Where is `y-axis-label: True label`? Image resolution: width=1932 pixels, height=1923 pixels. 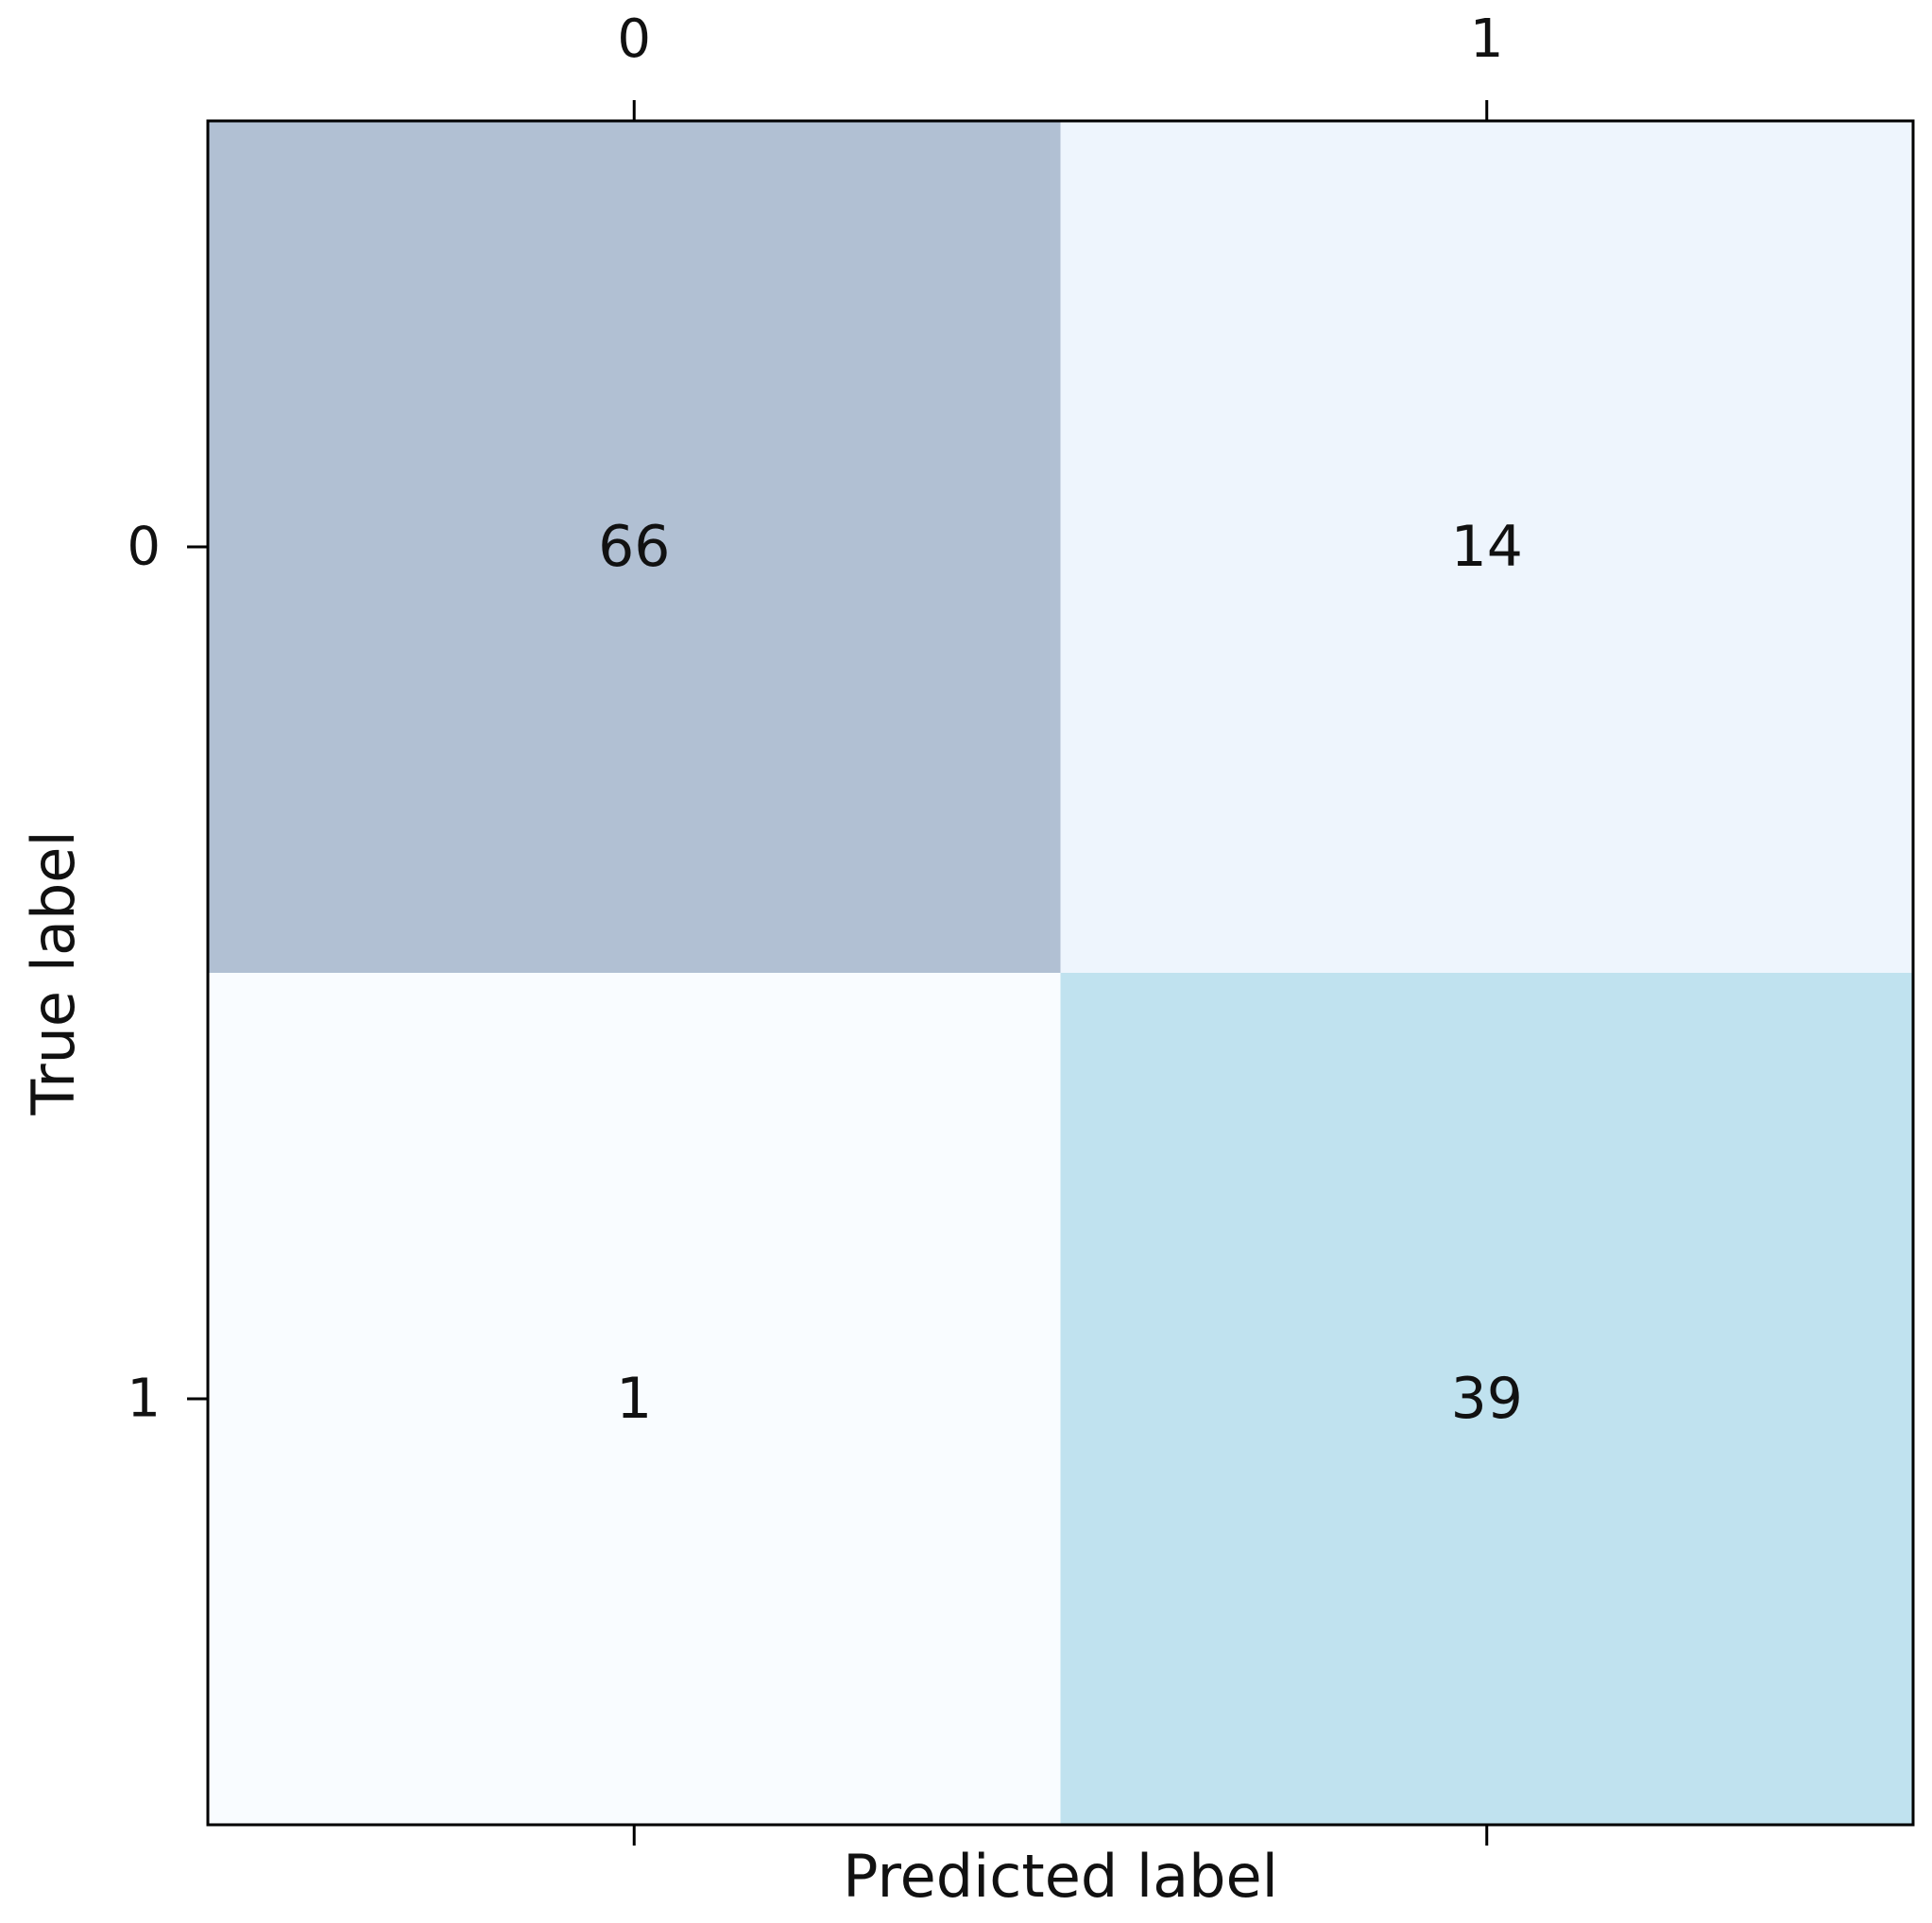
y-axis-label: True label is located at coordinates (53, 973).